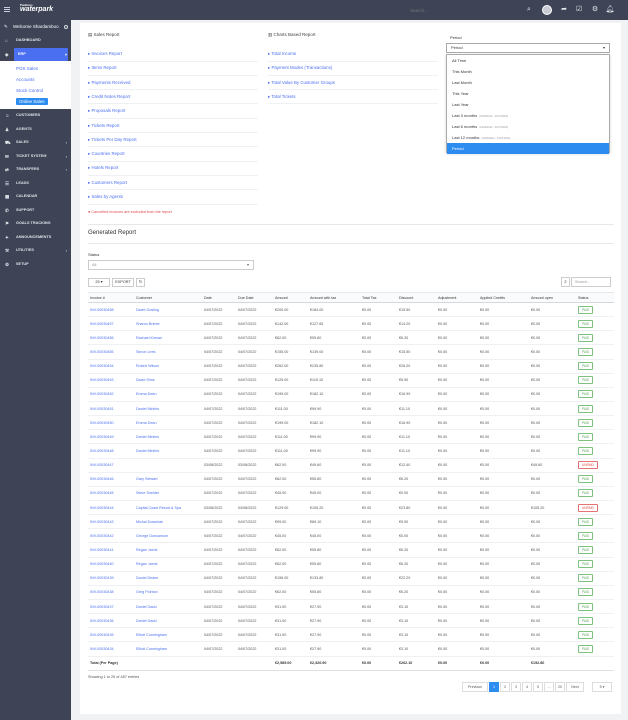 The height and width of the screenshot is (720, 628). Describe the element at coordinates (27, 68) in the screenshot. I see `sidebar-sub-pos-sales: POS Sales` at that location.